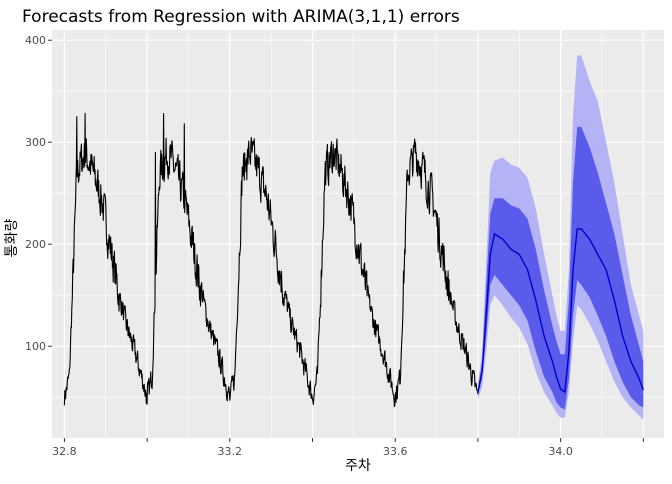 The image size is (672, 484). Describe the element at coordinates (35, 40) in the screenshot. I see `y-tick-label: 400` at that location.